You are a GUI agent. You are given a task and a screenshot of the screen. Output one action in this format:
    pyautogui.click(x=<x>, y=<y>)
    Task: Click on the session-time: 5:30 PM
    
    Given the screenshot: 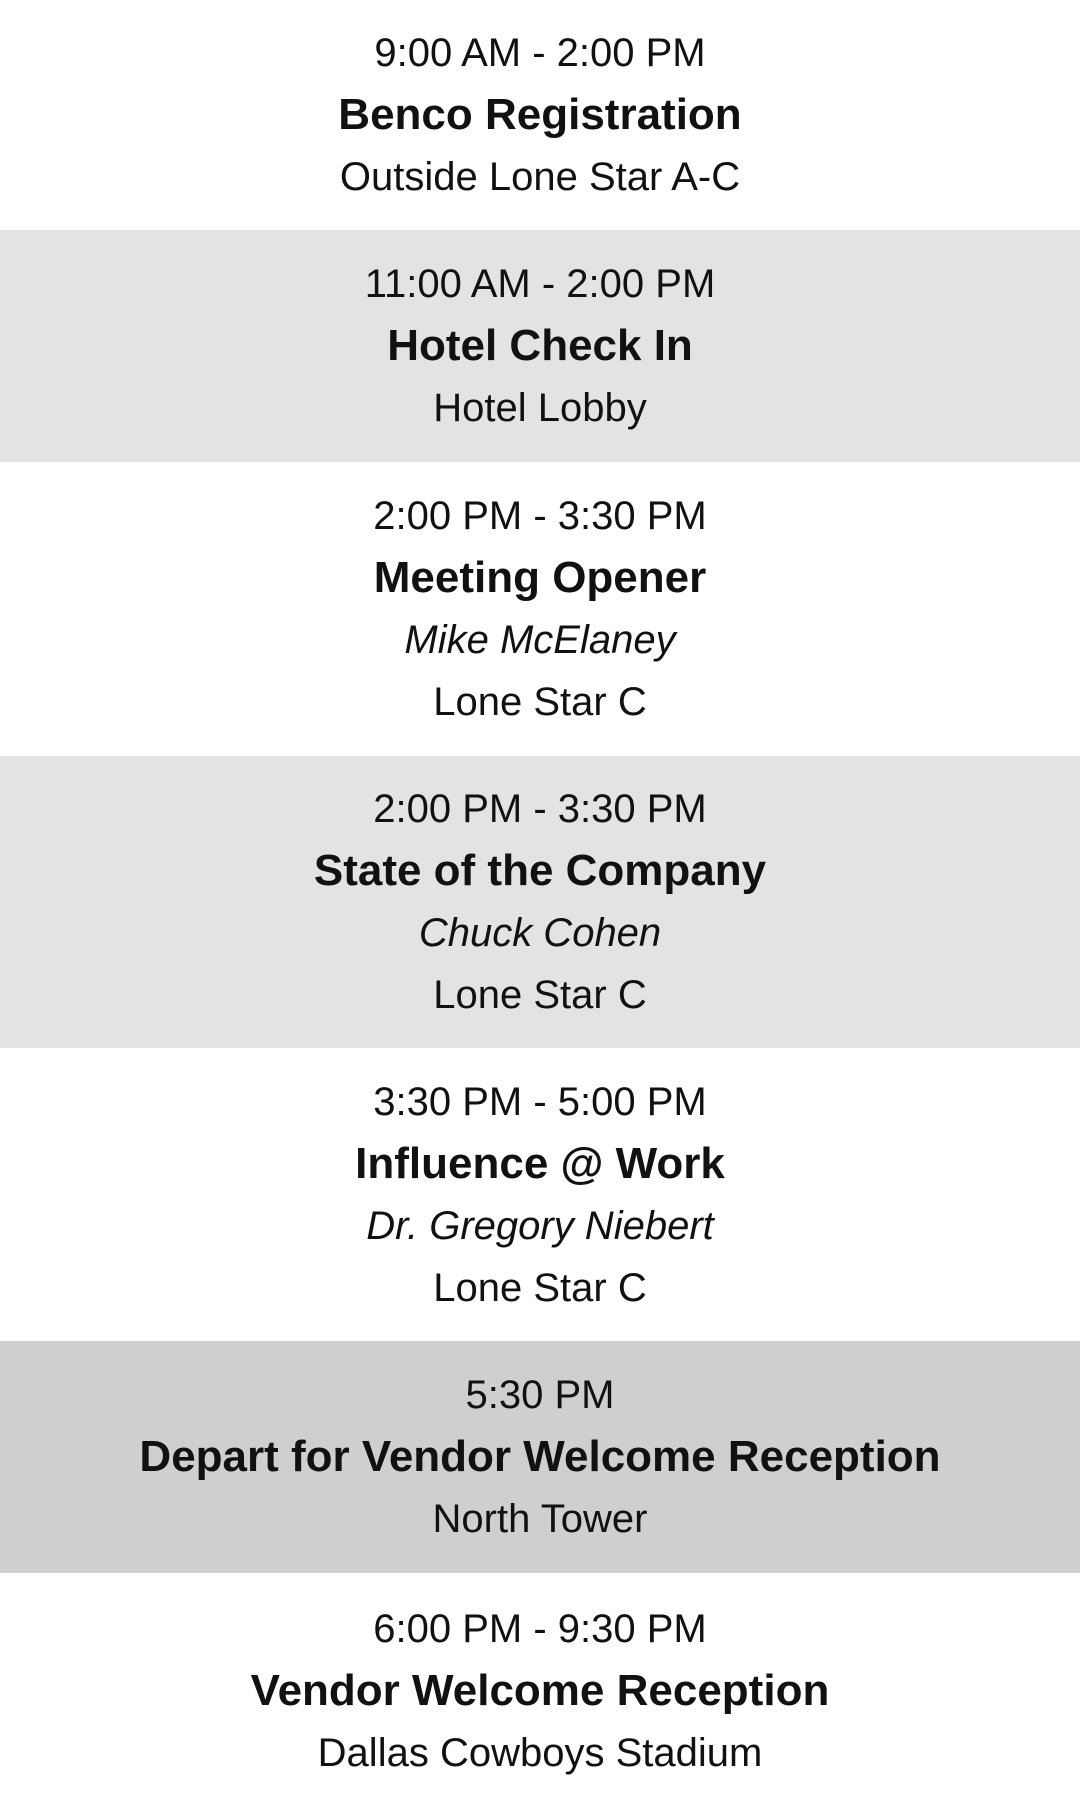 What is the action you would take?
    pyautogui.click(x=540, y=1395)
    